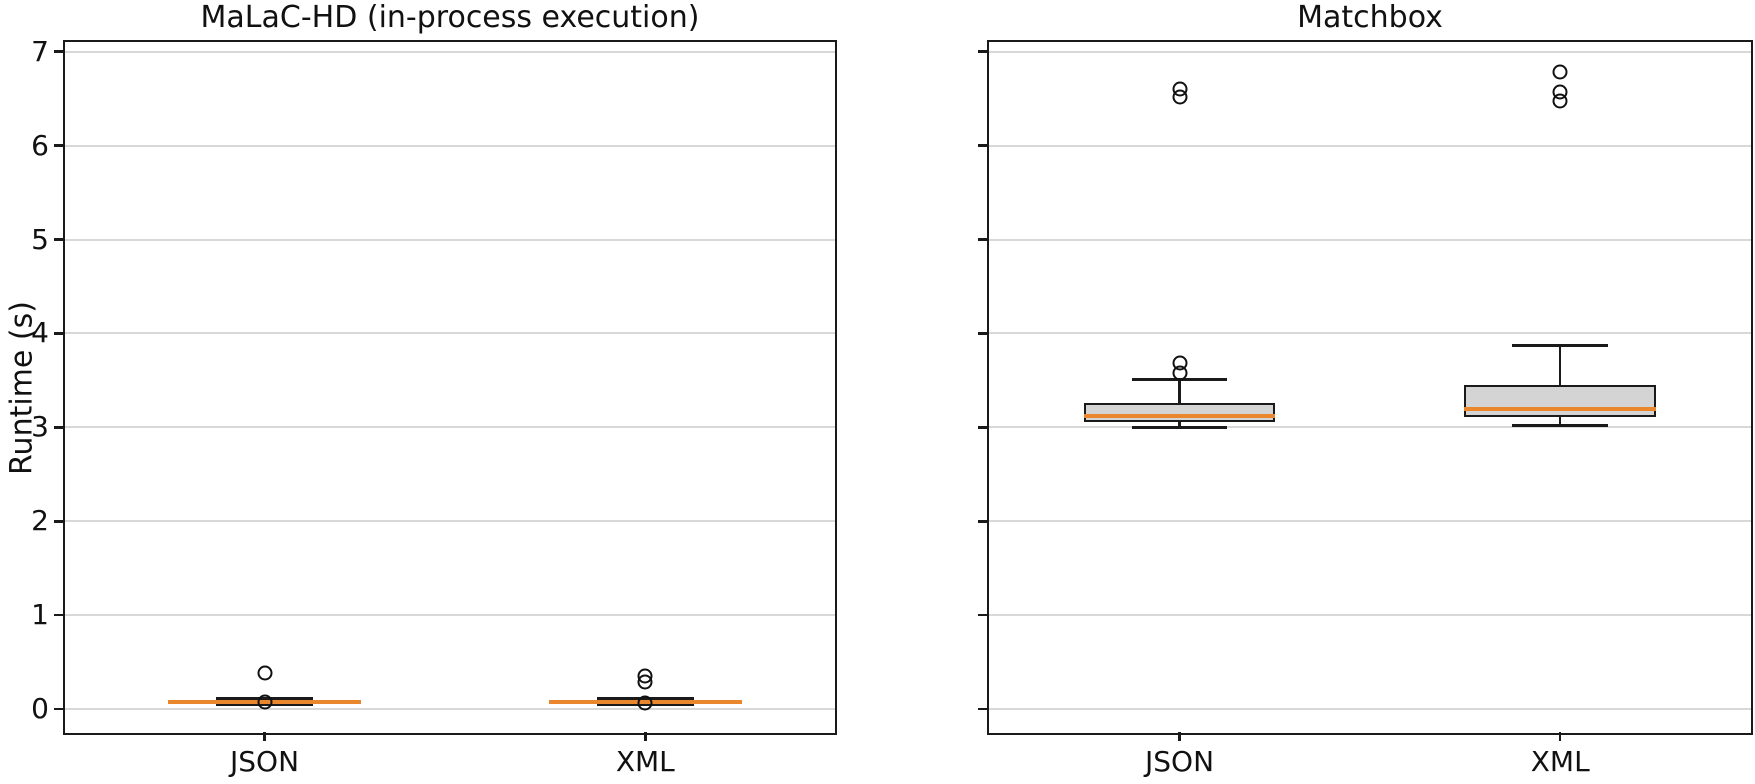 The image size is (1755, 784). I want to click on whisker-cap-upper, so click(1560, 345).